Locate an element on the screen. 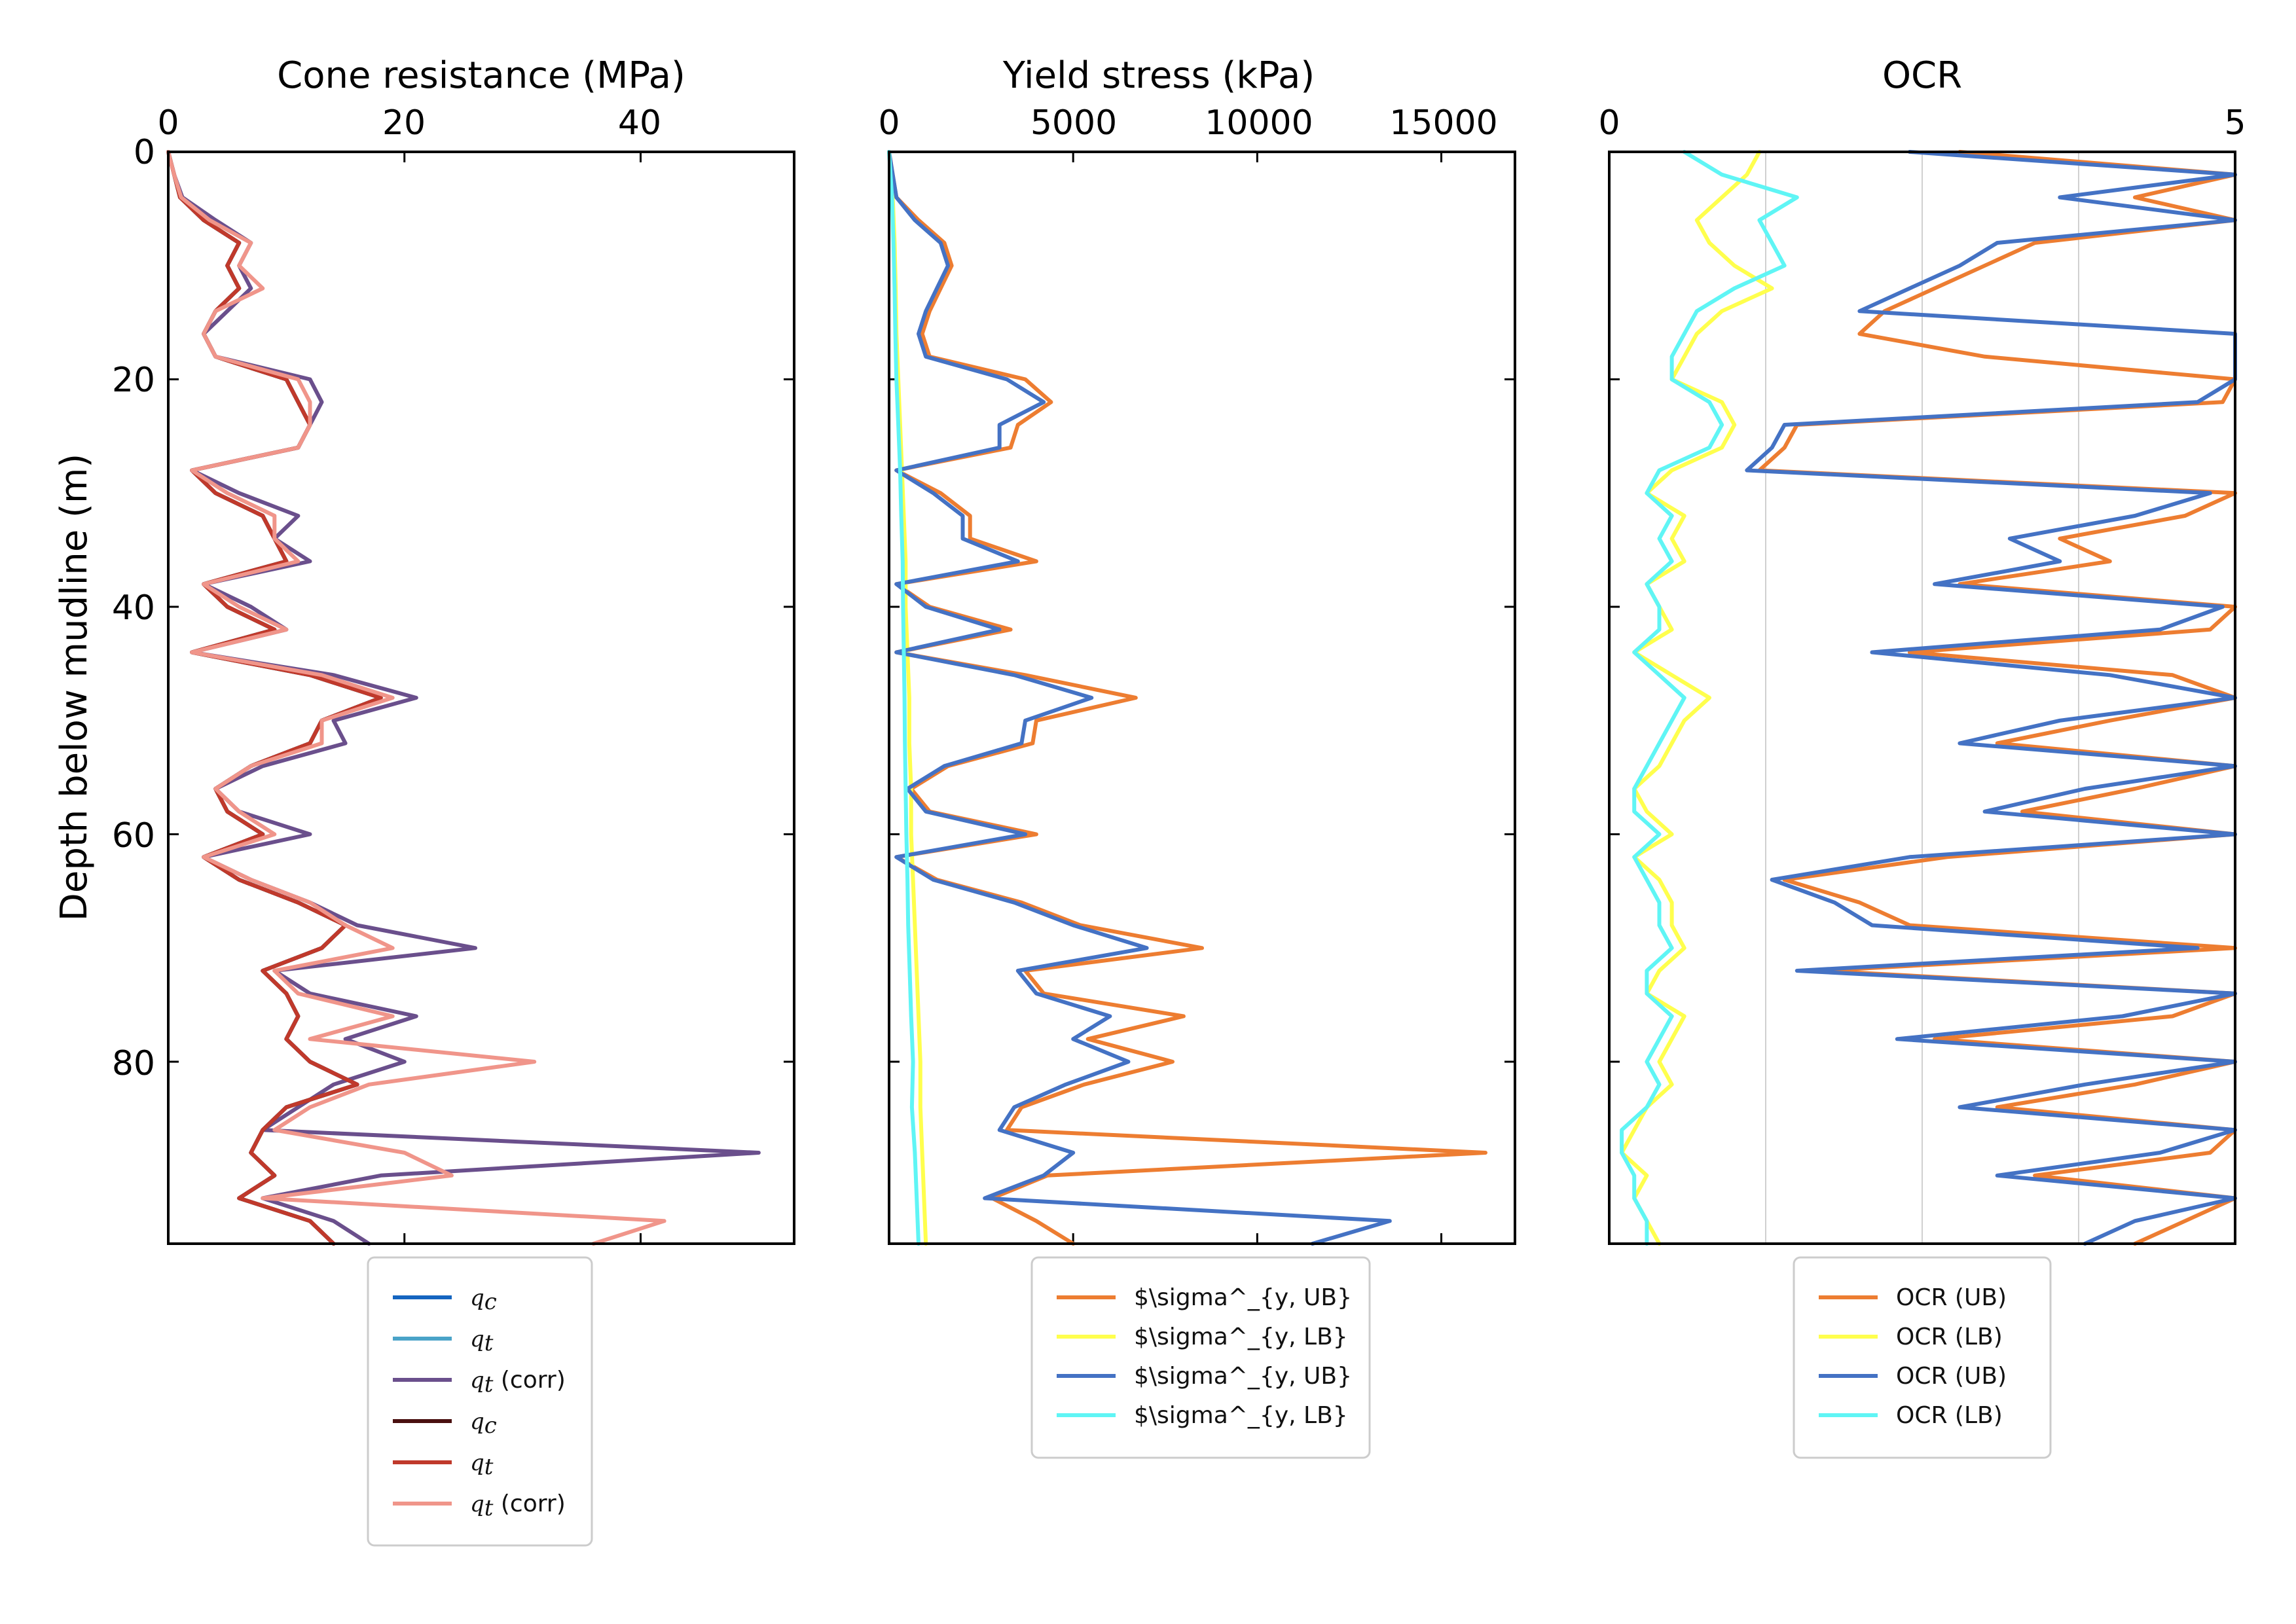 This screenshot has height=1624, width=2296. x-tick-labels: 0 20 40 is located at coordinates (409, 123).